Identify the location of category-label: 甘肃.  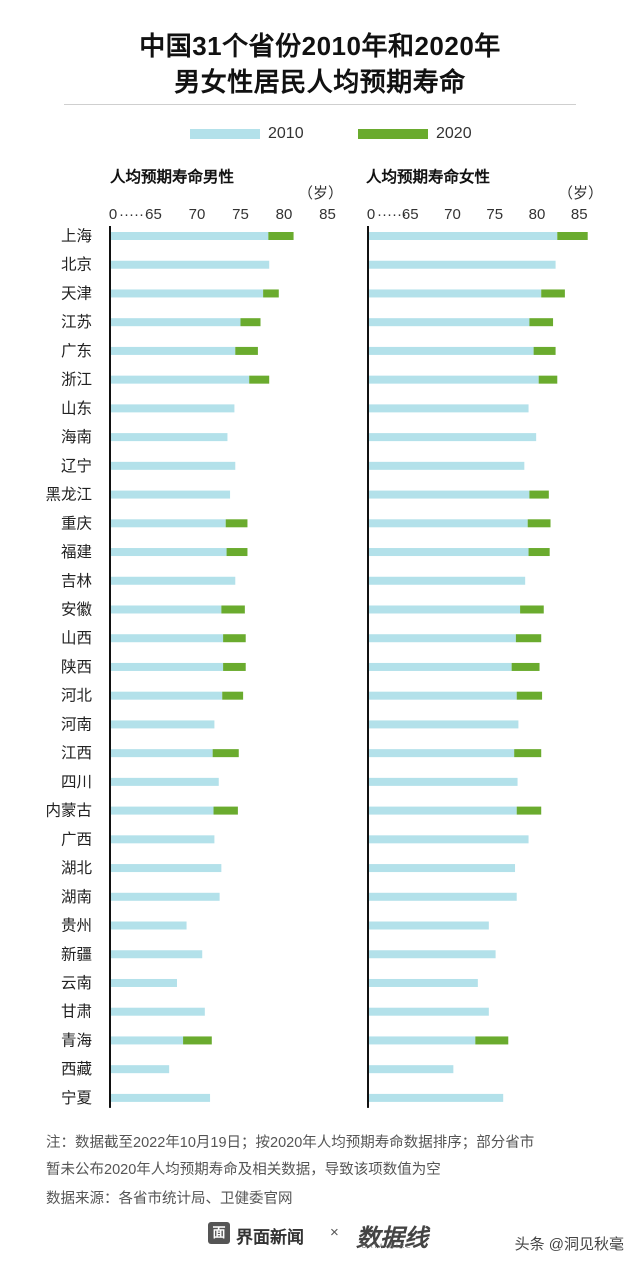
(76, 1012).